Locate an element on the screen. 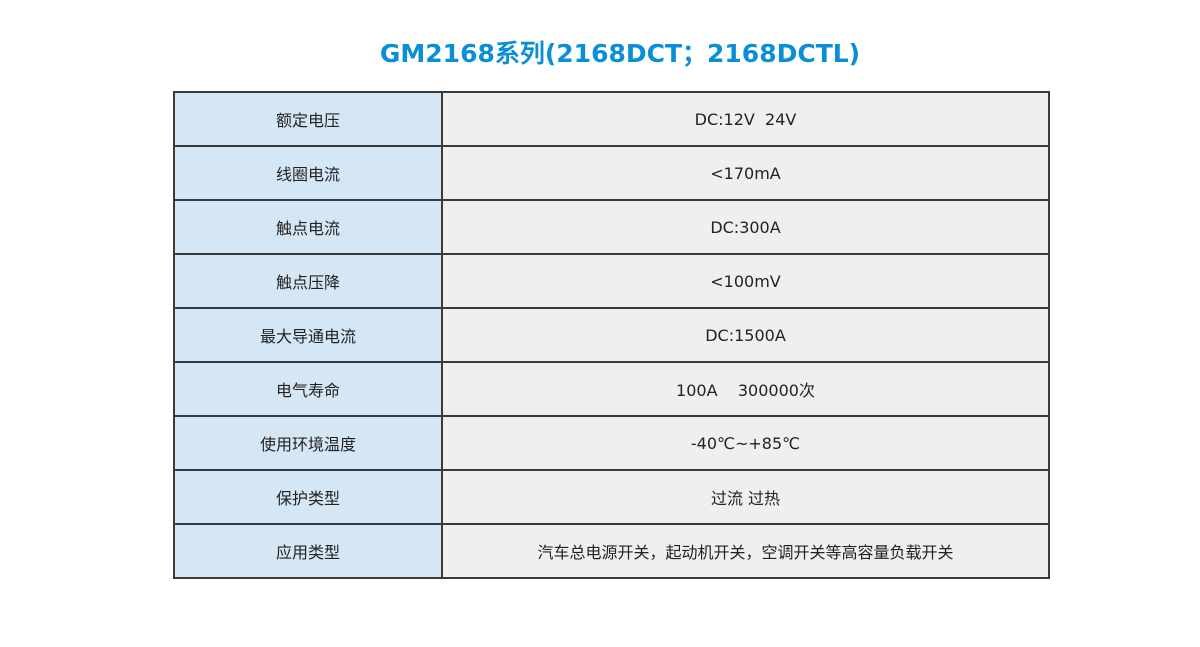 The width and height of the screenshot is (1200, 647). table-row: 使用环境温度 -40℃~+85℃ is located at coordinates (611, 443).